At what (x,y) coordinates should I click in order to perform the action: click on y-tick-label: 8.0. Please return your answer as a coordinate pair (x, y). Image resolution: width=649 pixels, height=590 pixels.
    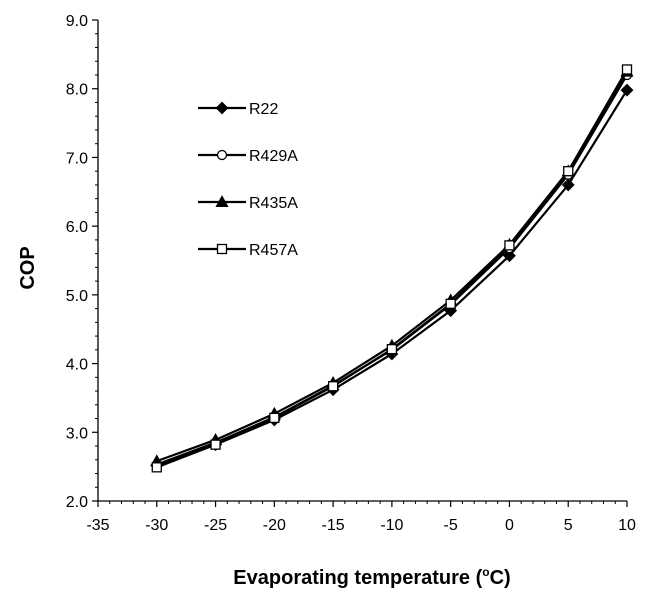
    Looking at the image, I should click on (77, 90).